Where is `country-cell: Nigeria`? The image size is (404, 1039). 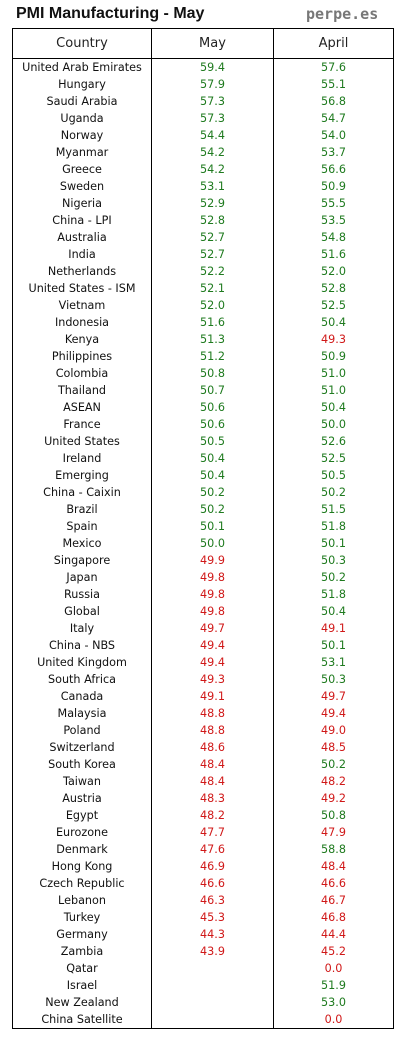 country-cell: Nigeria is located at coordinates (82, 203).